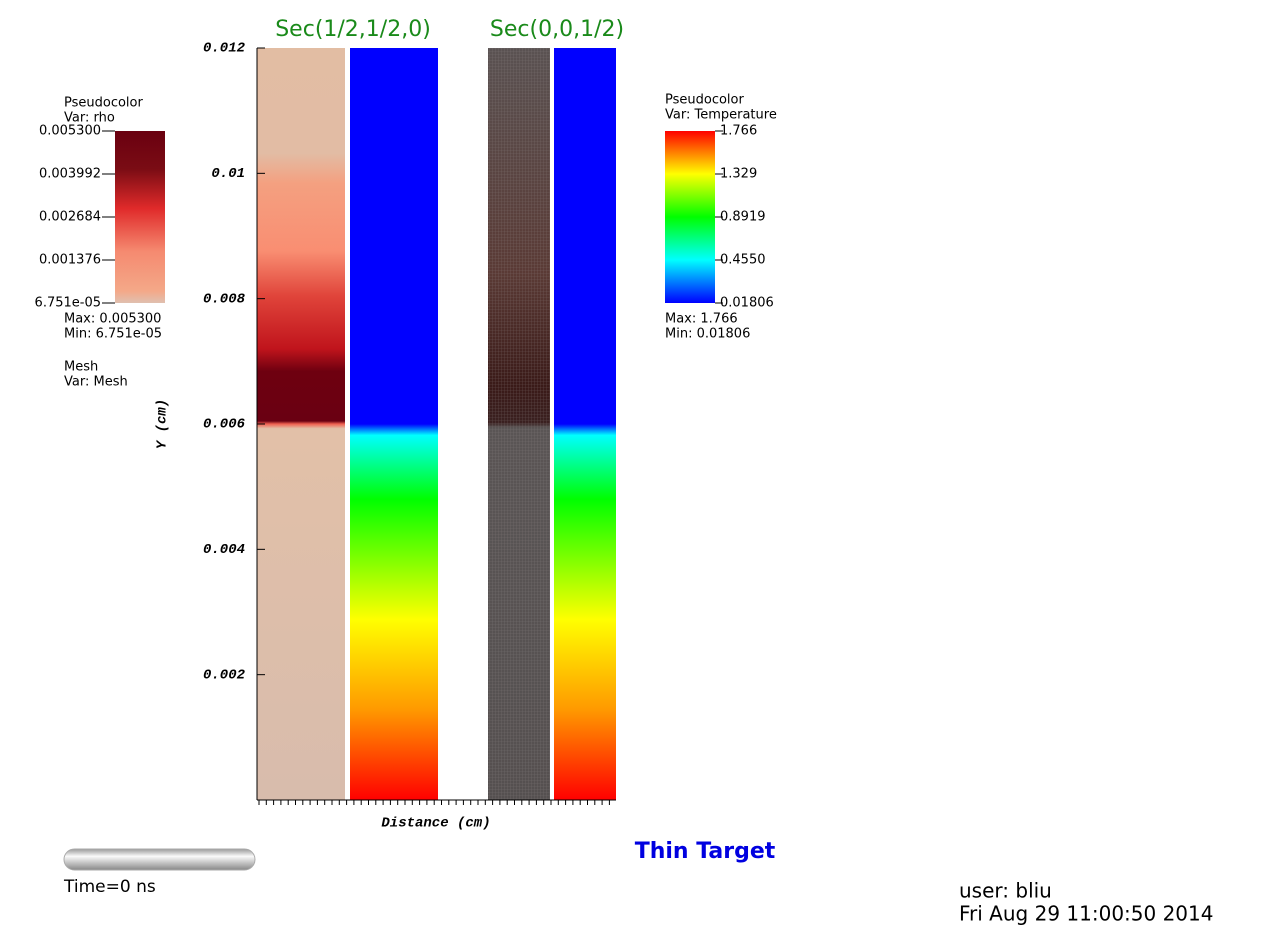 This screenshot has width=1280, height=942. What do you see at coordinates (159, 859) in the screenshot?
I see `time-slider` at bounding box center [159, 859].